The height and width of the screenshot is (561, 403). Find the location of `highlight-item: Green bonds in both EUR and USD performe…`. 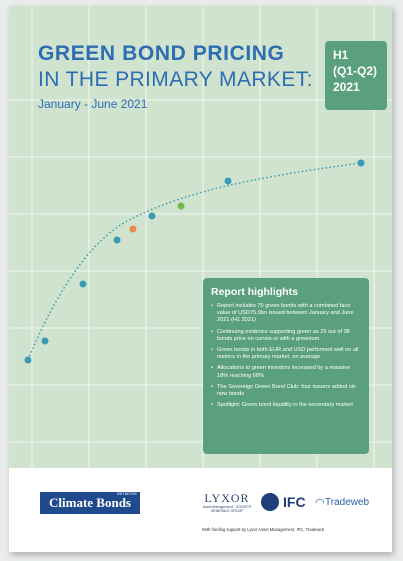

highlight-item: Green bonds in both EUR and USD performe… is located at coordinates (286, 354).